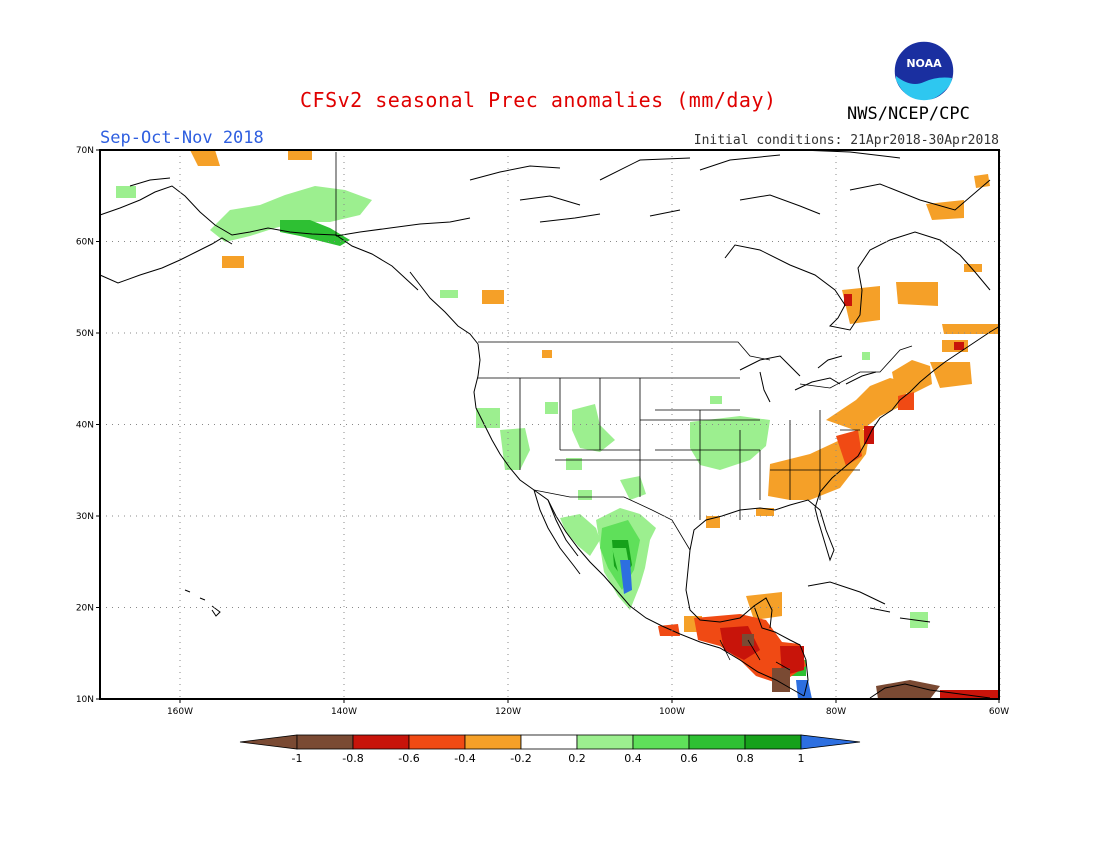 The height and width of the screenshot is (850, 1100). Describe the element at coordinates (464, 758) in the screenshot. I see `colorbar-label: -0.4` at that location.